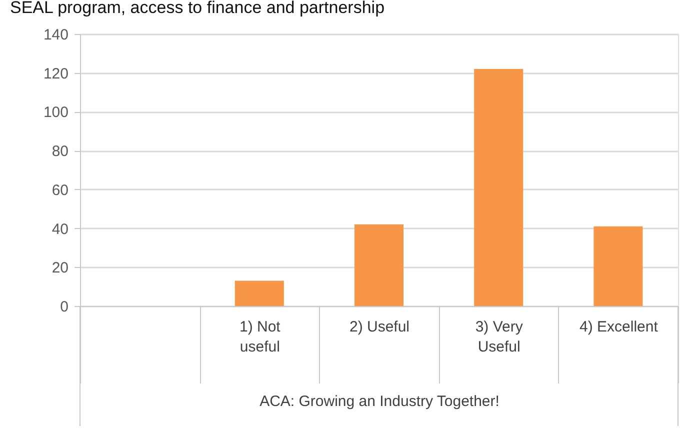 Image resolution: width=680 pixels, height=432 pixels. What do you see at coordinates (55, 113) in the screenshot?
I see `y-tick-label: 100` at bounding box center [55, 113].